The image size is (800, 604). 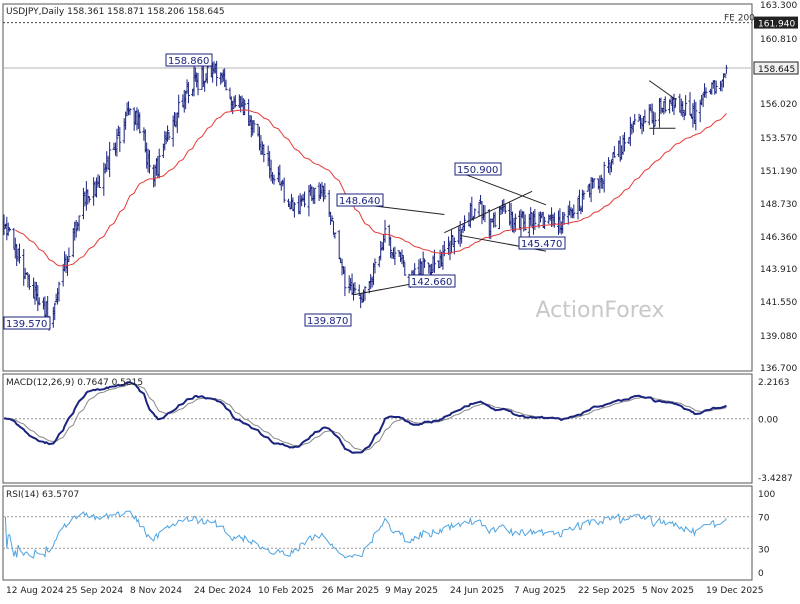 I want to click on current-price-box, so click(x=776, y=68).